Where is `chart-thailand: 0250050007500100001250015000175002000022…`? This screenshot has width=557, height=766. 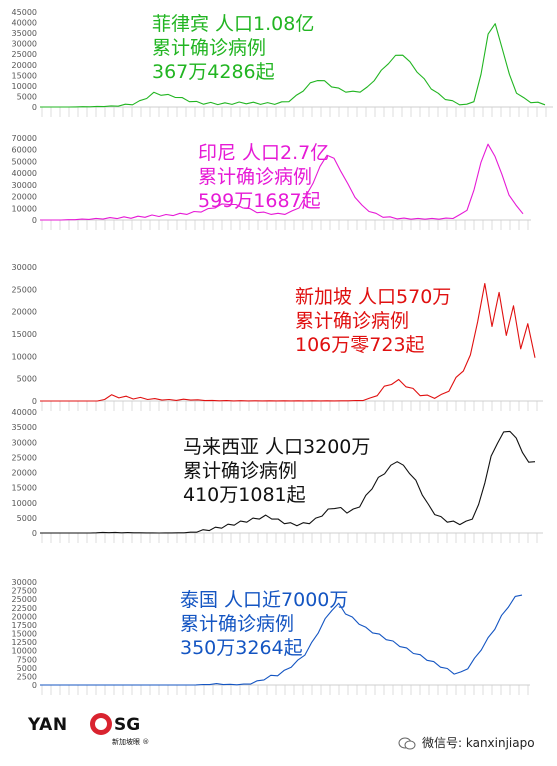 chart-thailand: 0250050007500100001250015000175002000022… is located at coordinates (271, 636).